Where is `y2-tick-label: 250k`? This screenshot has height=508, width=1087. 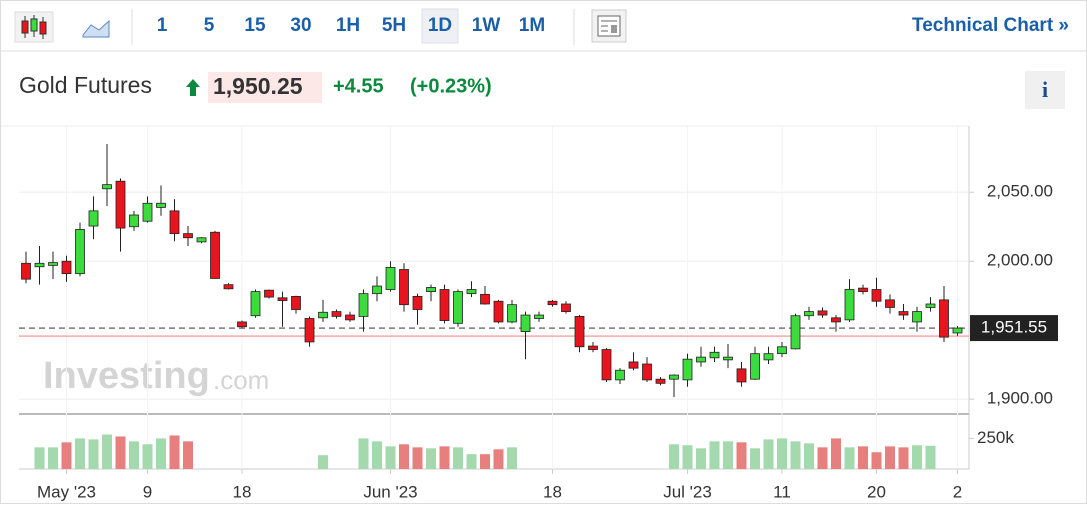 y2-tick-label: 250k is located at coordinates (995, 437).